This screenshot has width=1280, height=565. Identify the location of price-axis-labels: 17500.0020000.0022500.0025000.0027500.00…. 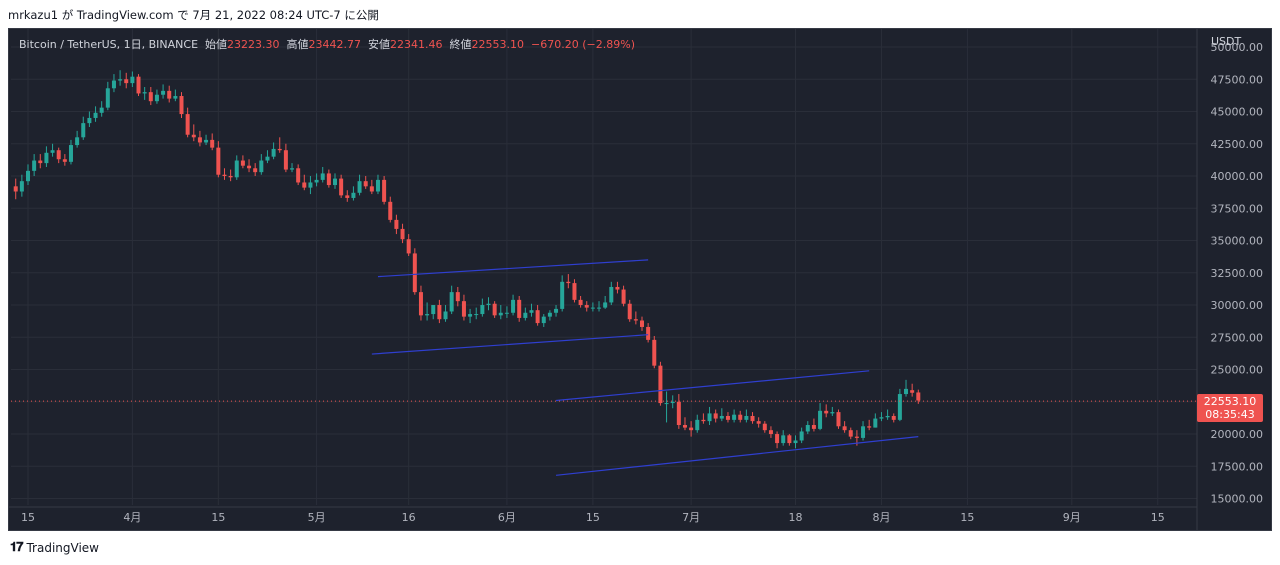
(1237, 273).